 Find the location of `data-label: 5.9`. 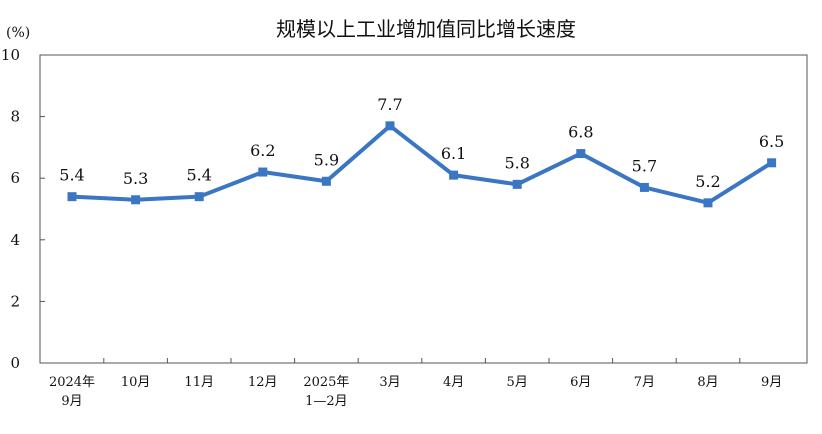

data-label: 5.9 is located at coordinates (326, 159).